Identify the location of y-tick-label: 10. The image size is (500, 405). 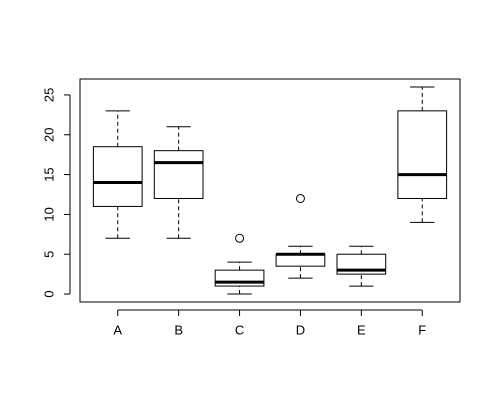
(48, 214).